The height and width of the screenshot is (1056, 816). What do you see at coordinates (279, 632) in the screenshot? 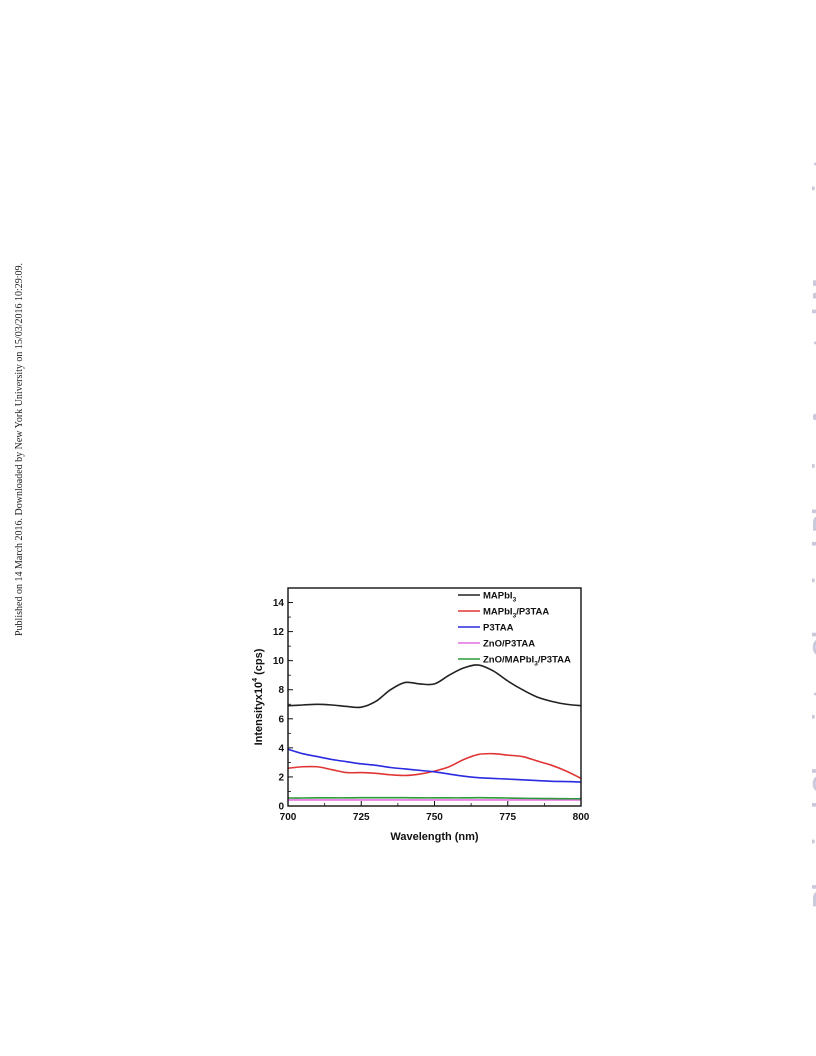
I see `y-tick-label: 12` at bounding box center [279, 632].